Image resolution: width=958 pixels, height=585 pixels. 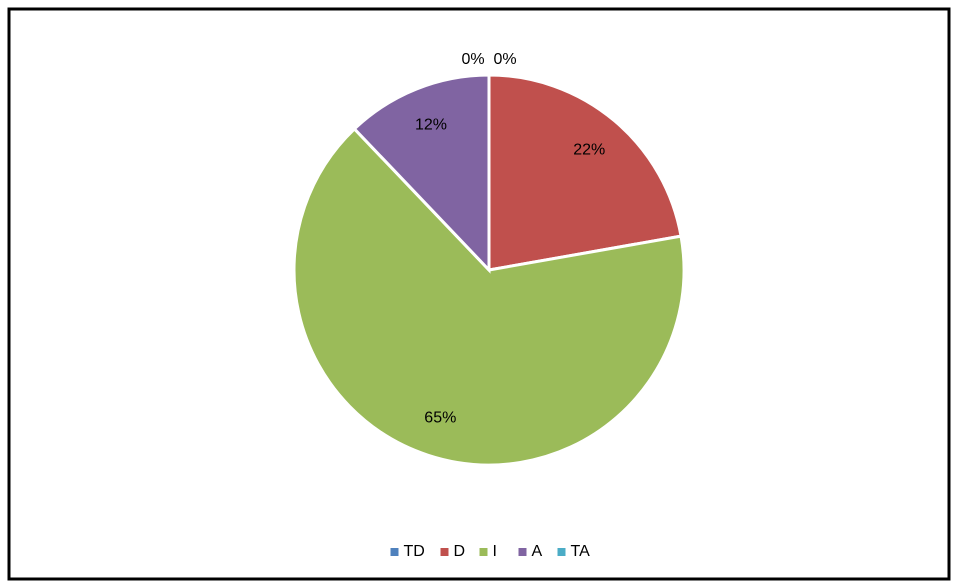 What do you see at coordinates (460, 551) in the screenshot?
I see `legend-label: D` at bounding box center [460, 551].